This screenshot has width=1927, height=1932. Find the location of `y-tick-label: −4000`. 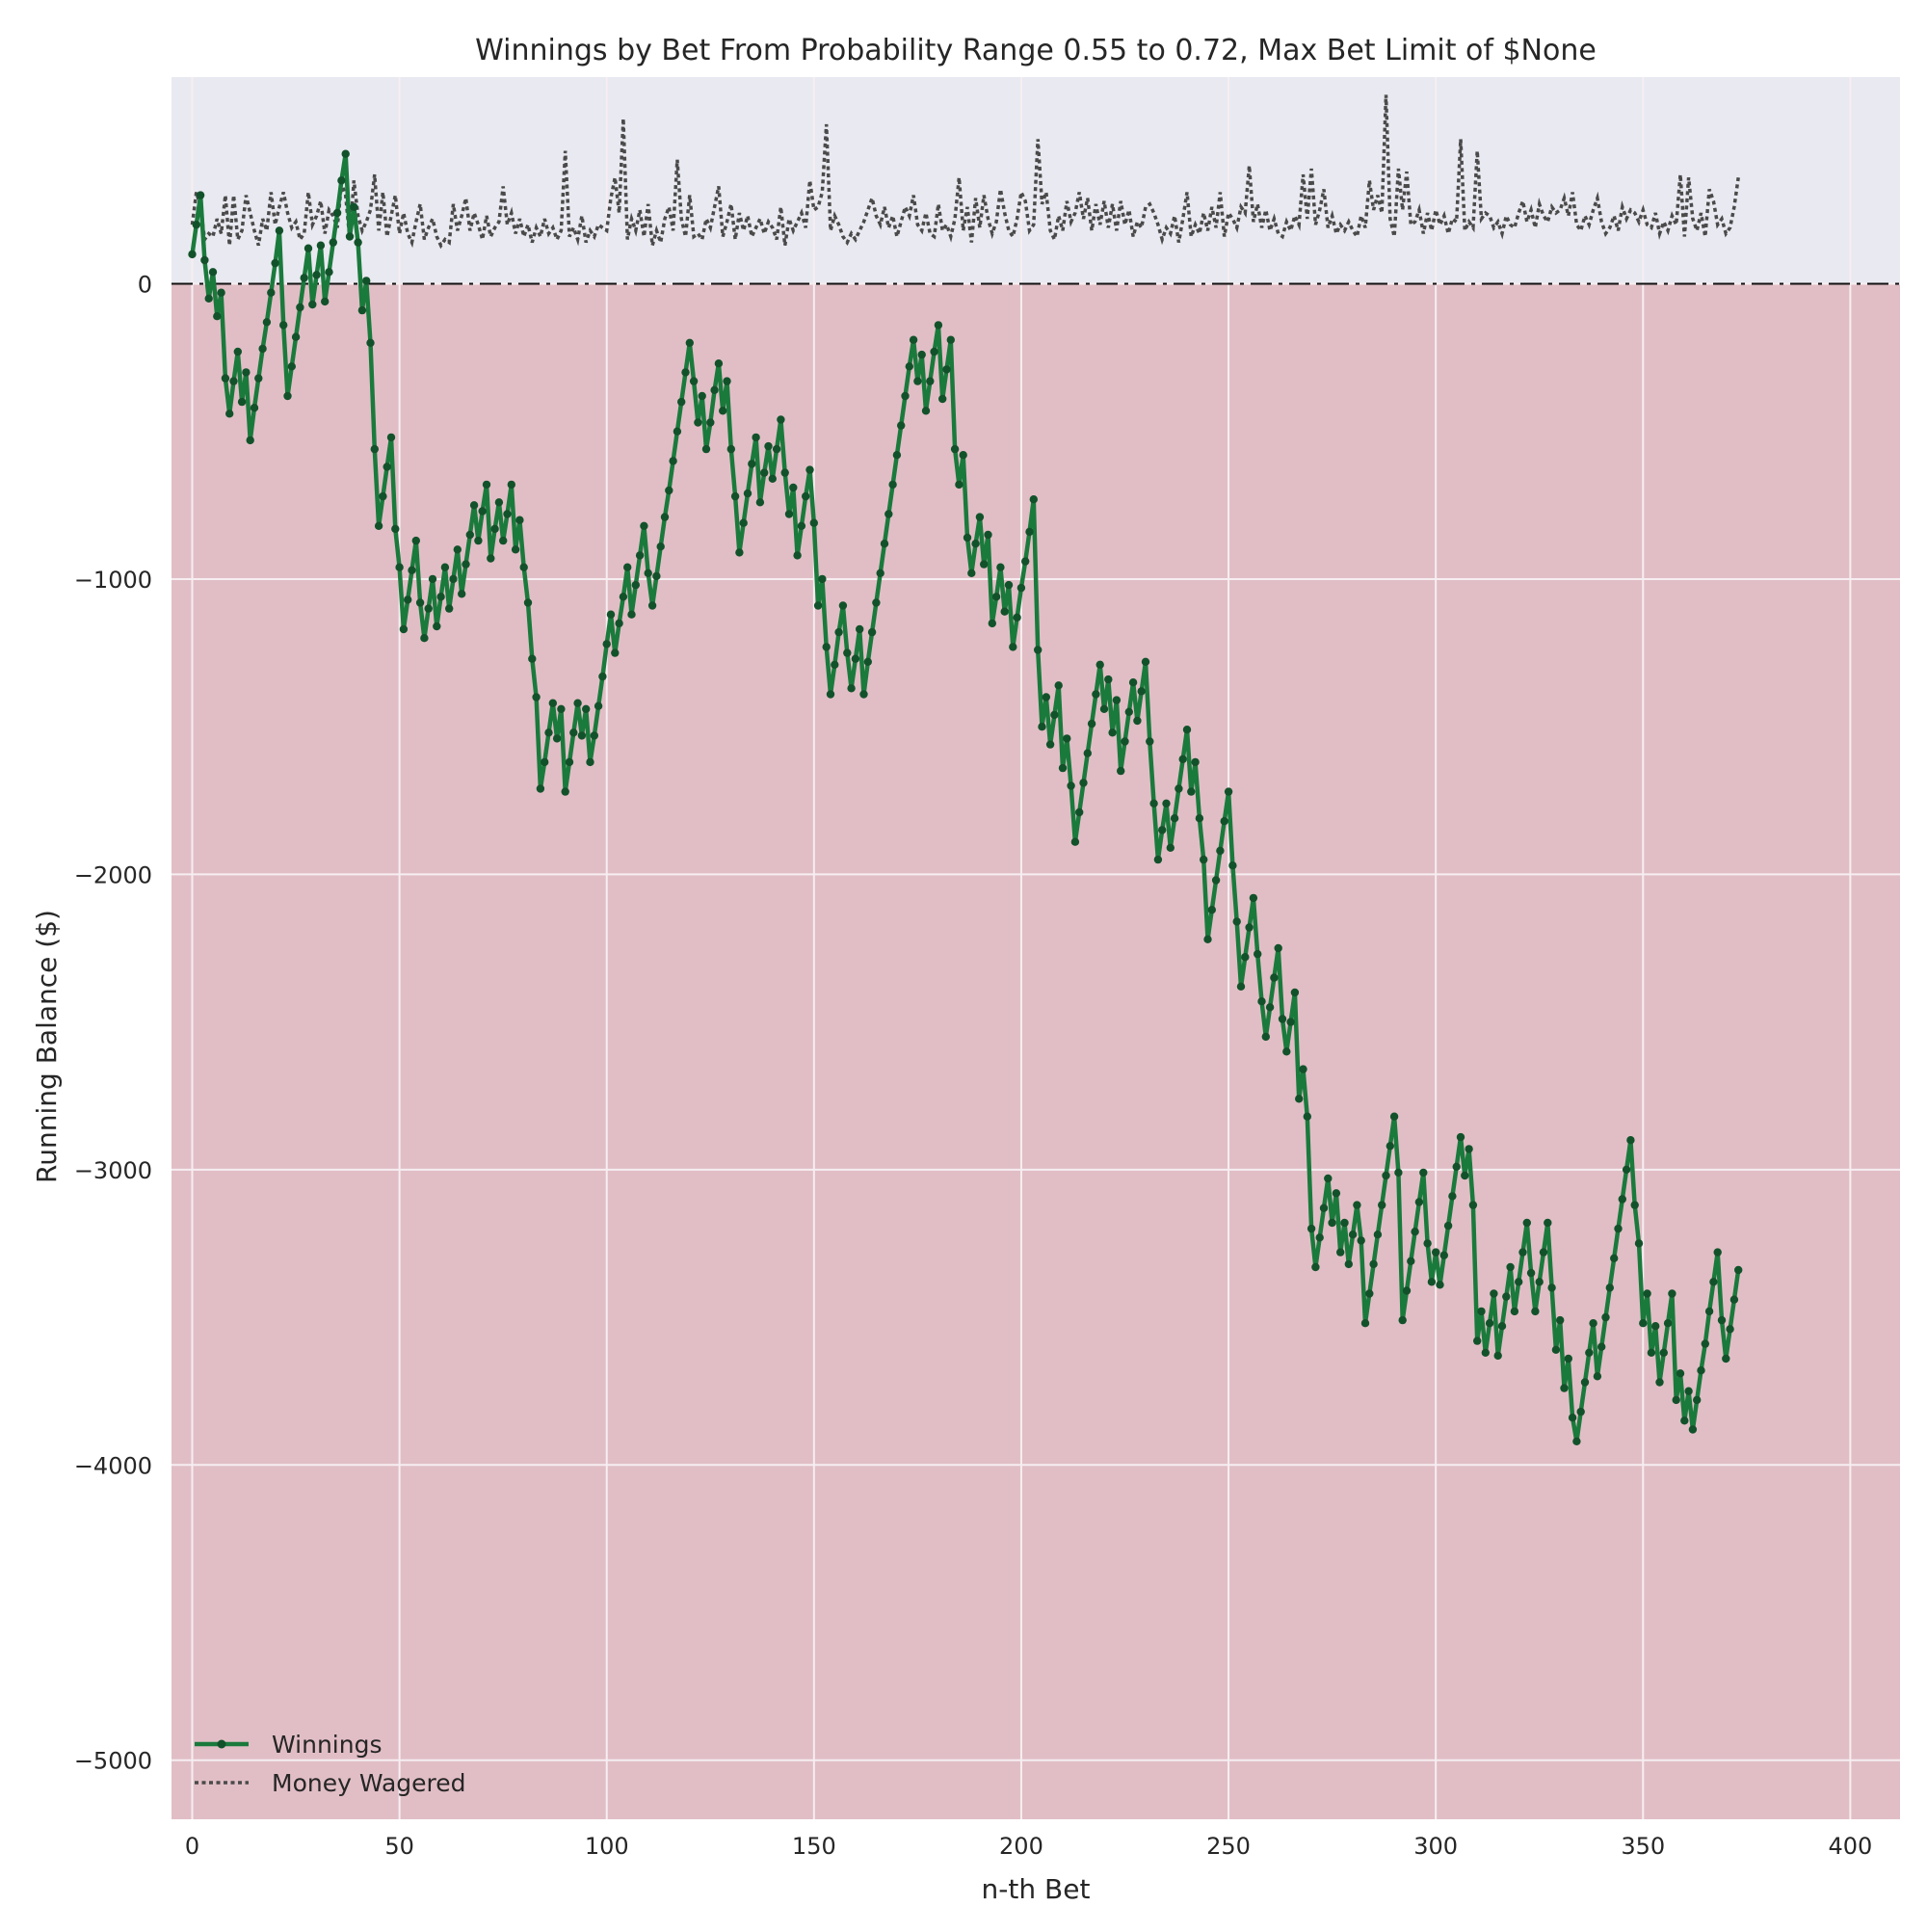

y-tick-label: −4000 is located at coordinates (113, 1465).